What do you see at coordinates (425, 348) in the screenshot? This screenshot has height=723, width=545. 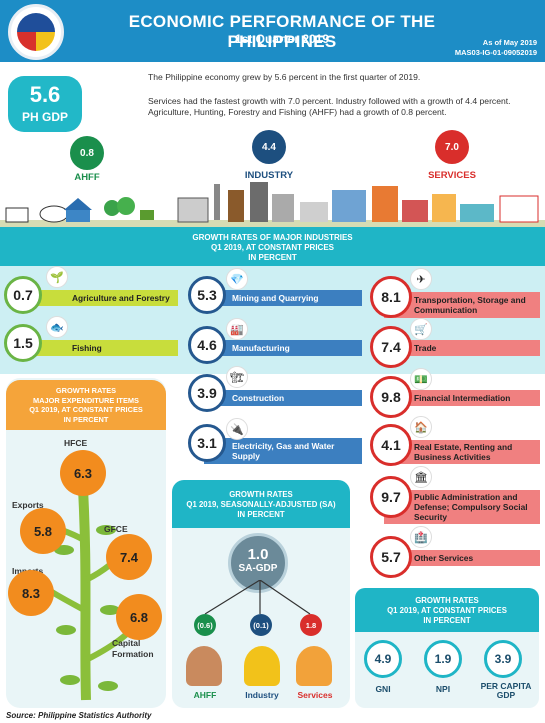 I see `industry-label-trade: Trade` at bounding box center [425, 348].